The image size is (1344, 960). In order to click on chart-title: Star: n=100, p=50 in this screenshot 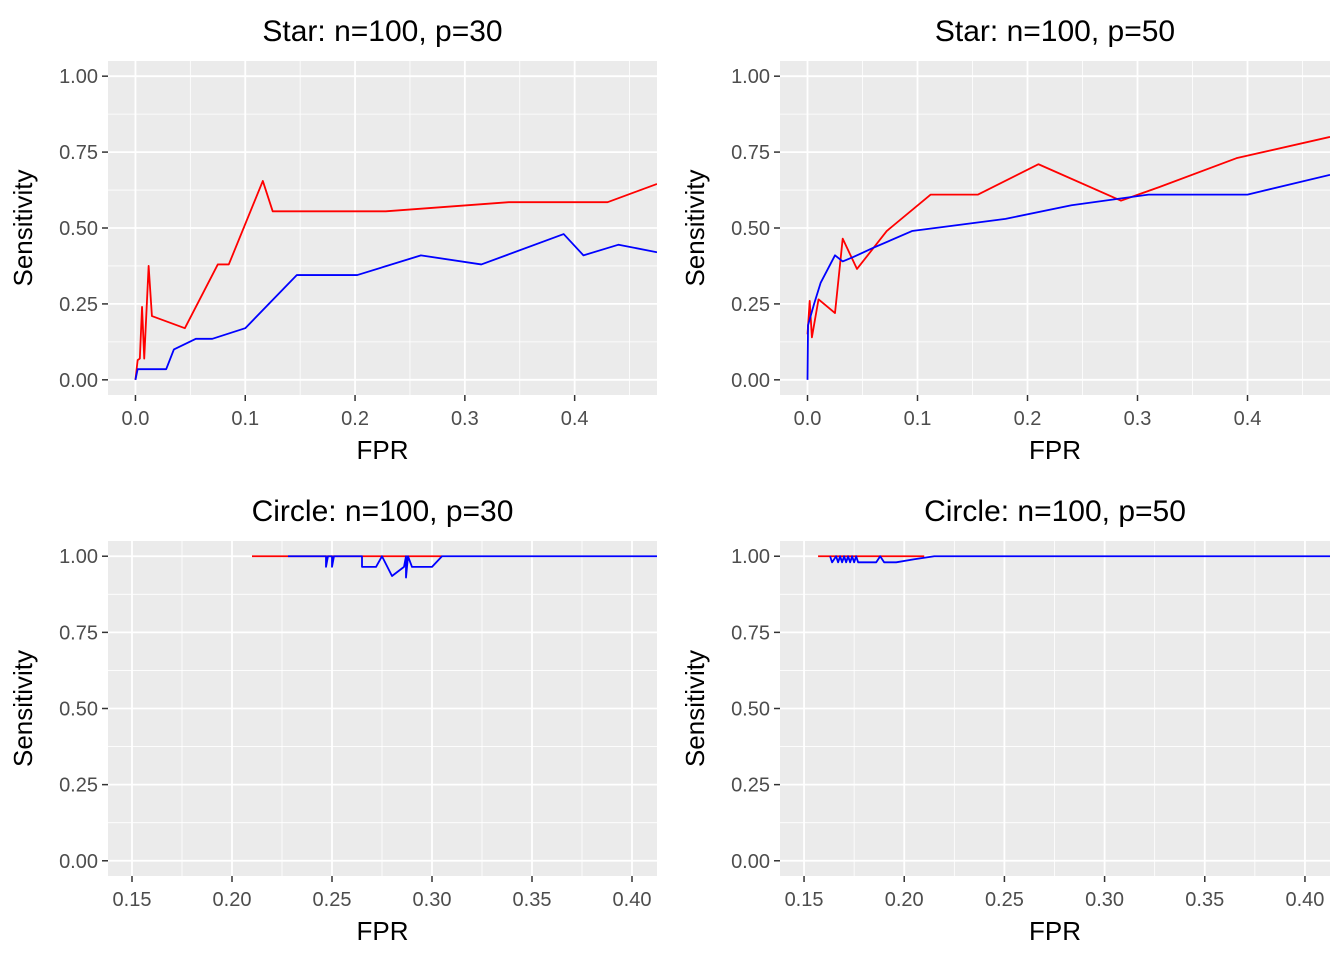, I will do `click(1055, 31)`.